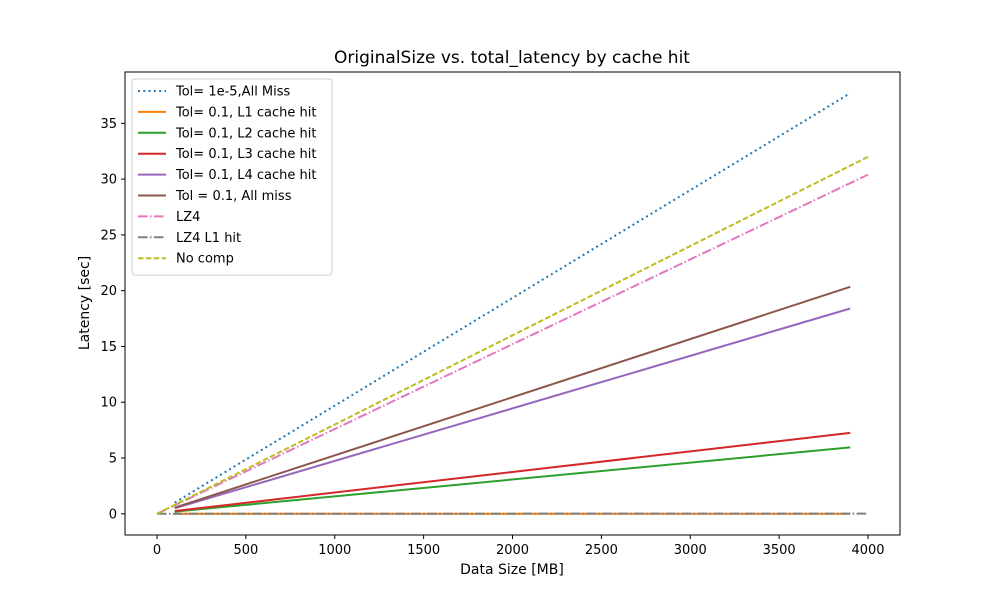 This screenshot has height=604, width=1000. I want to click on legend-label-7: LZ4 L1 hit, so click(208, 238).